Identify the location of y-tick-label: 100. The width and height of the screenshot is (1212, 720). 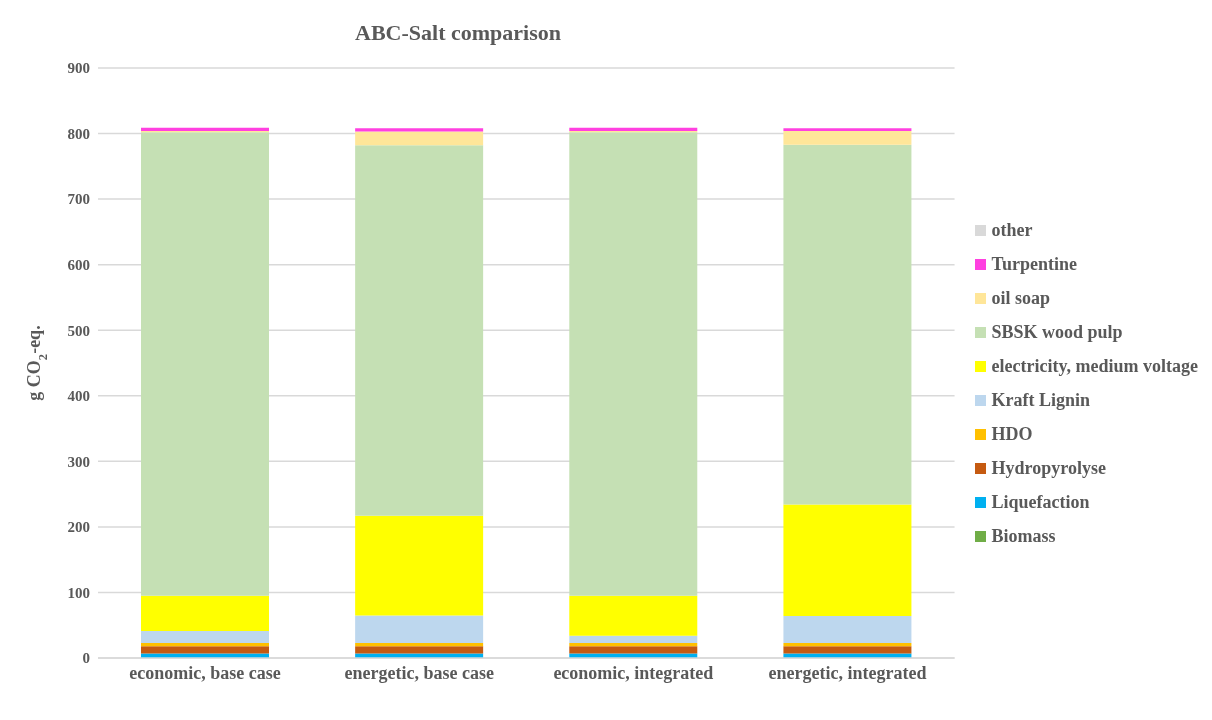
(78, 592).